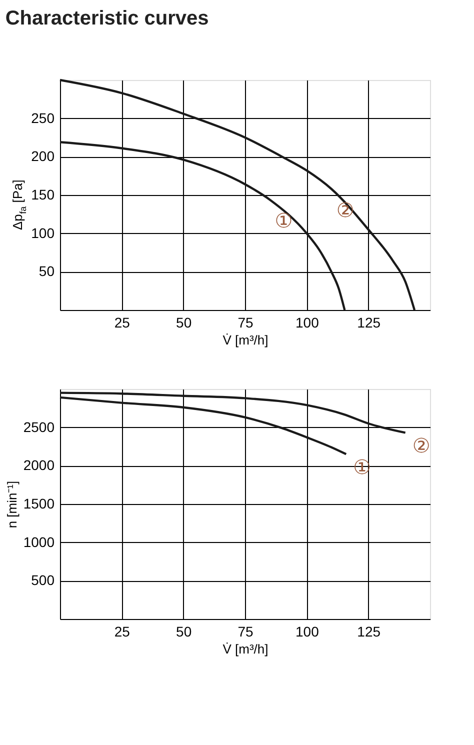 This screenshot has width=474, height=745. What do you see at coordinates (39, 426) in the screenshot?
I see `y-tick-label: 2500` at bounding box center [39, 426].